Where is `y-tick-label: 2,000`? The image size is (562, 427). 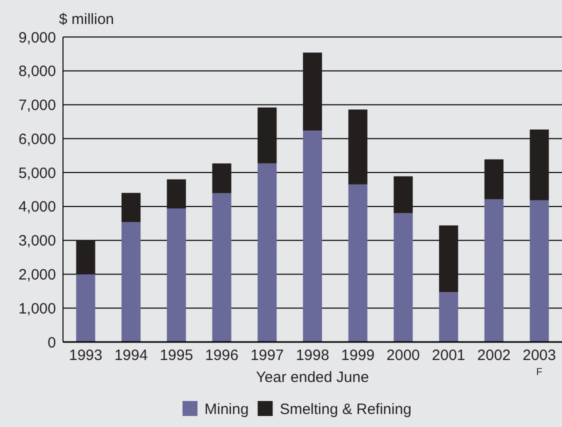
y-tick-label: 2,000 is located at coordinates (37, 275).